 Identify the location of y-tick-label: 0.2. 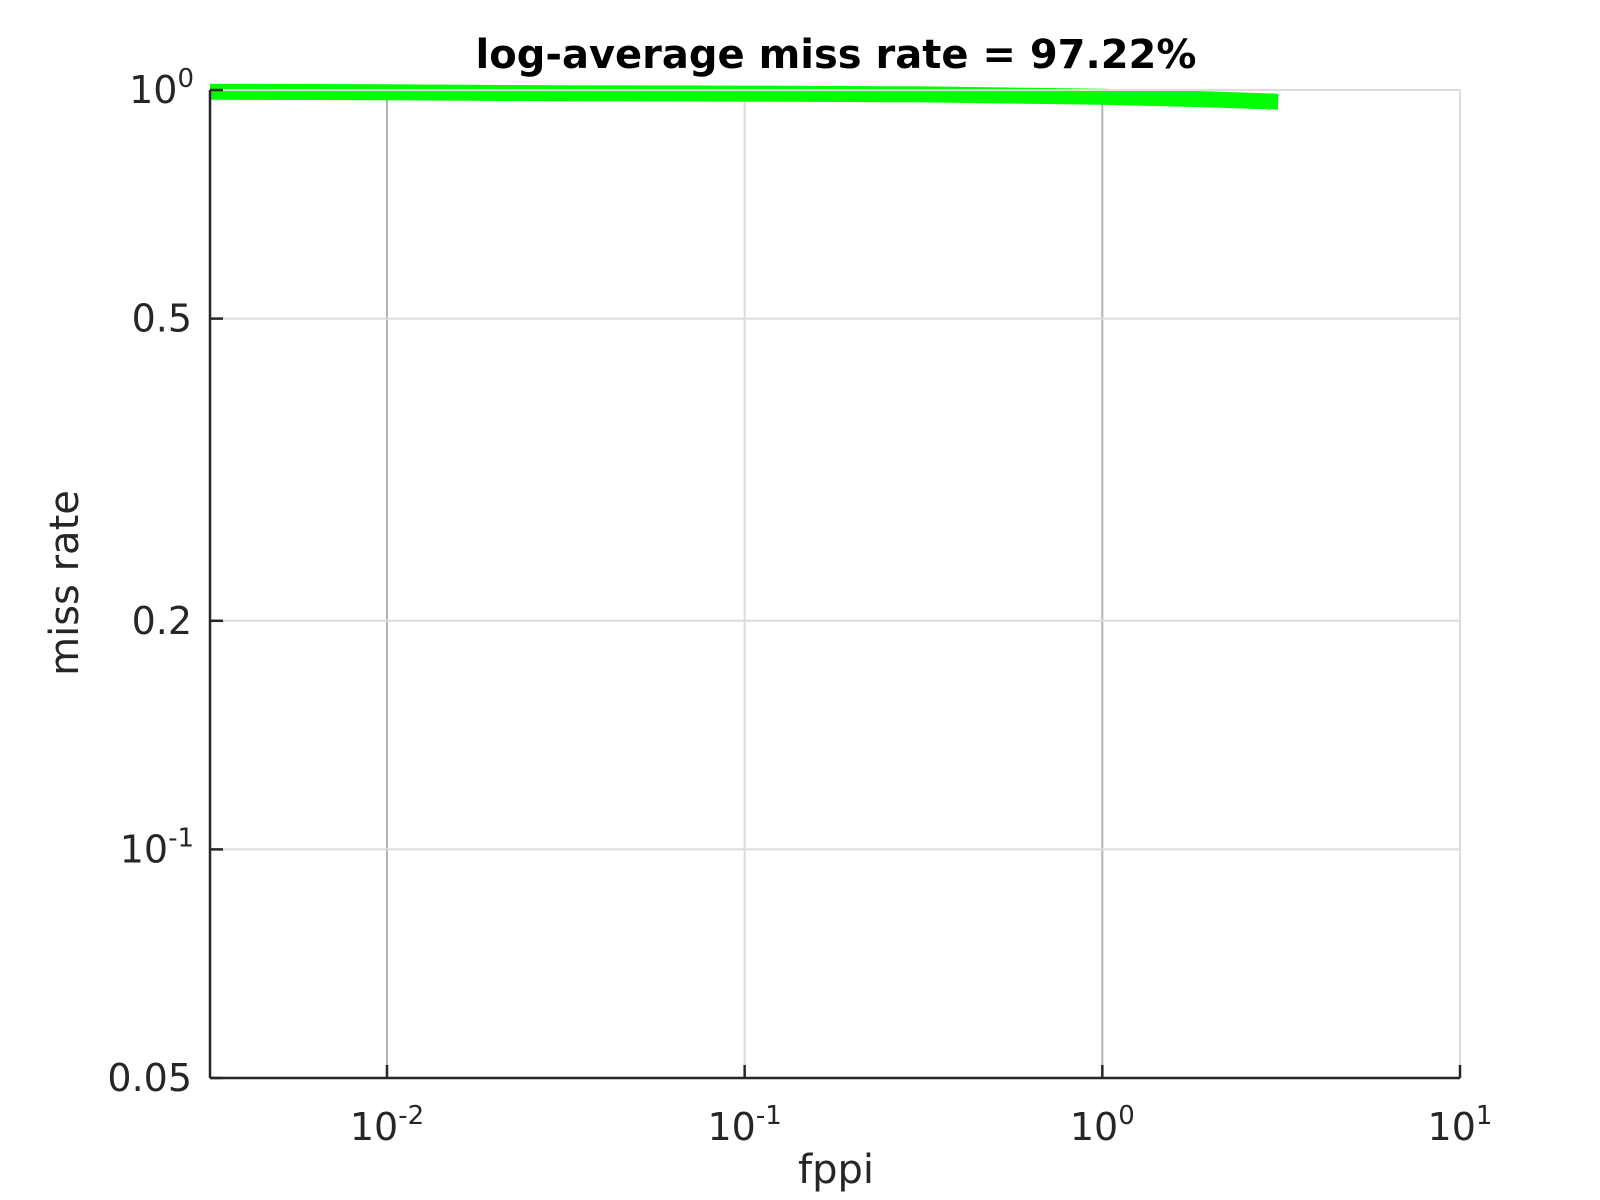
(162, 621).